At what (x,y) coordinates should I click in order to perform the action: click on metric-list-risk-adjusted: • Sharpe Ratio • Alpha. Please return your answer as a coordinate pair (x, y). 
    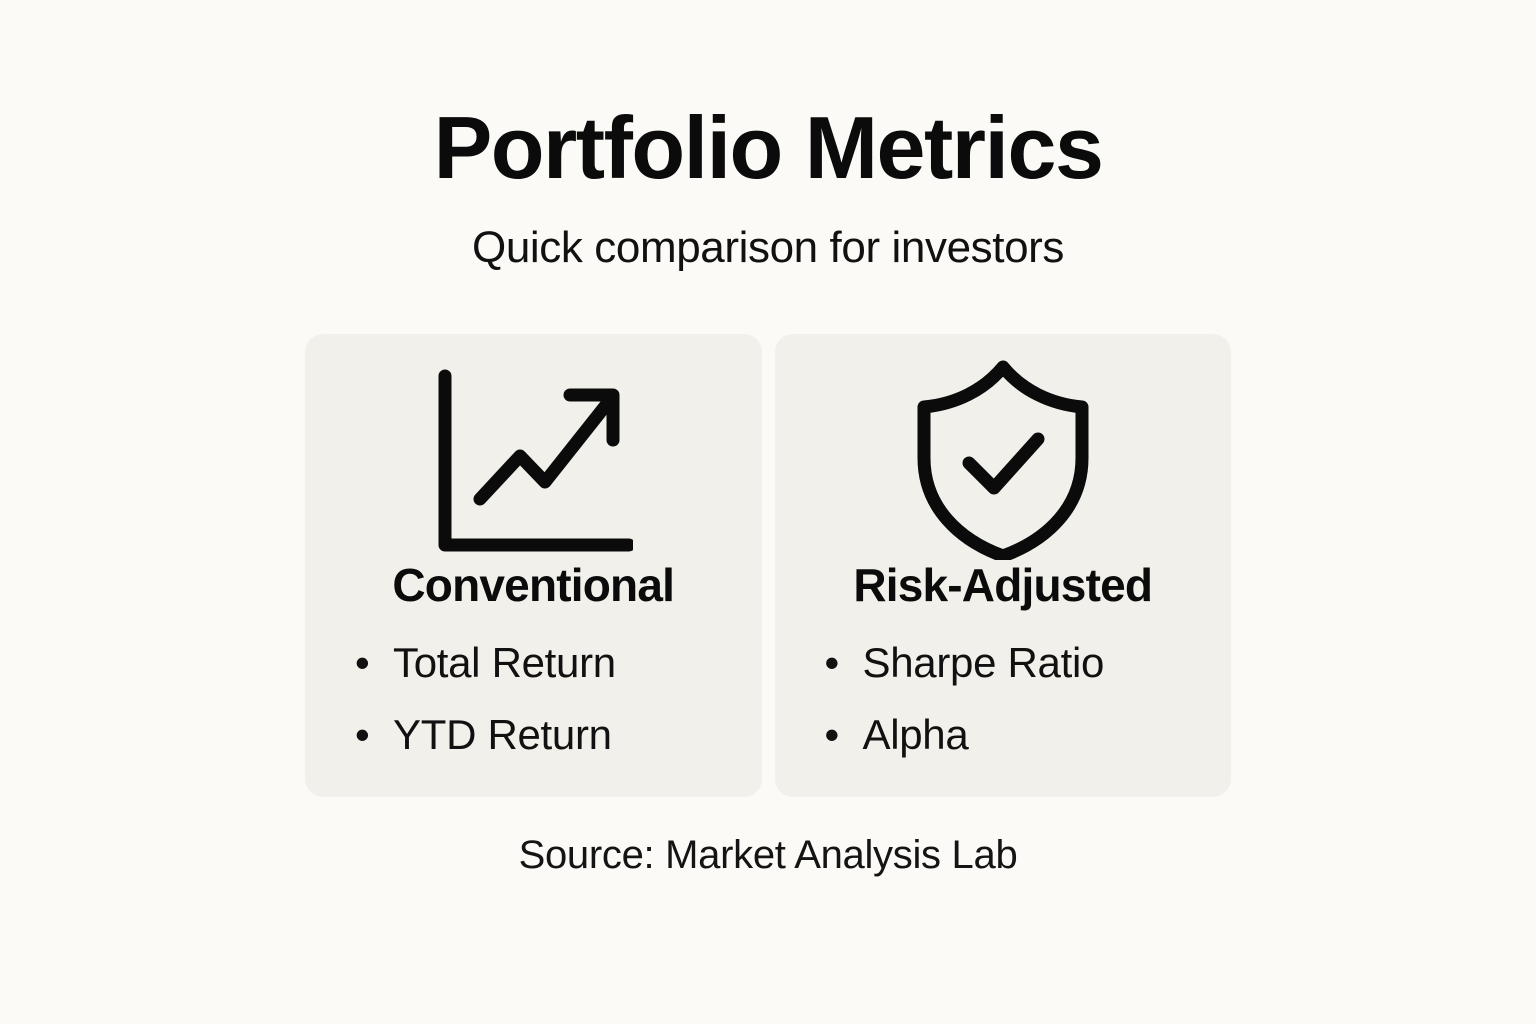
    Looking at the image, I should click on (1003, 714).